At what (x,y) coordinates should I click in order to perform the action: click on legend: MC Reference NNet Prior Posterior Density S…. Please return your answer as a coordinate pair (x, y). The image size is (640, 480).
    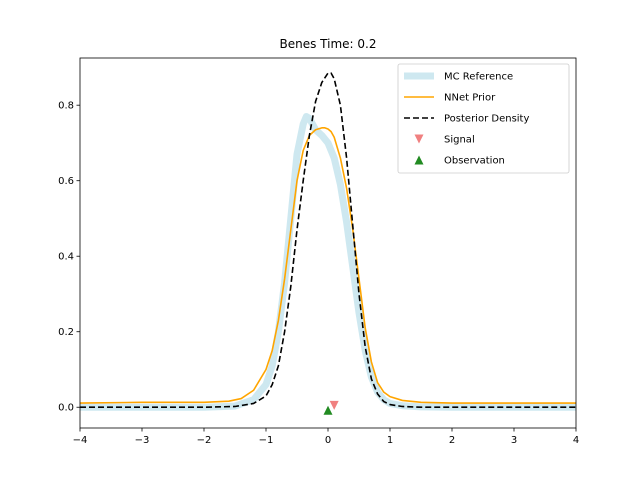
    Looking at the image, I should click on (483, 118).